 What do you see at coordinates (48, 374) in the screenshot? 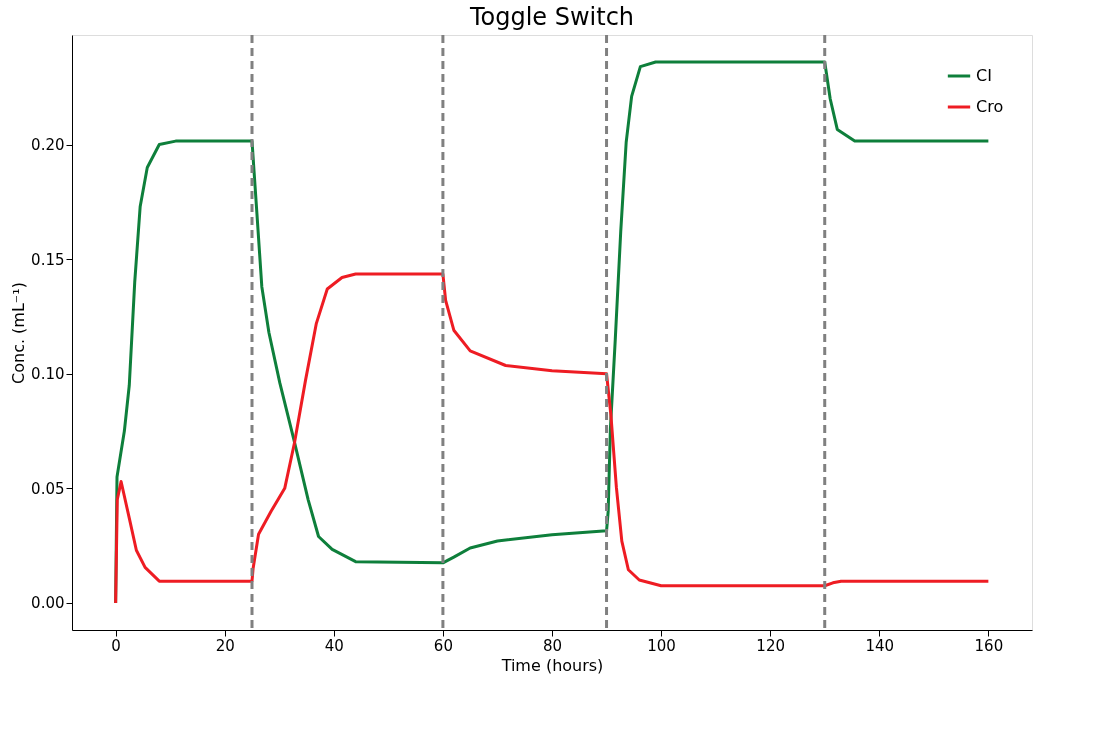
I see `y-tick-label: 0.10` at bounding box center [48, 374].